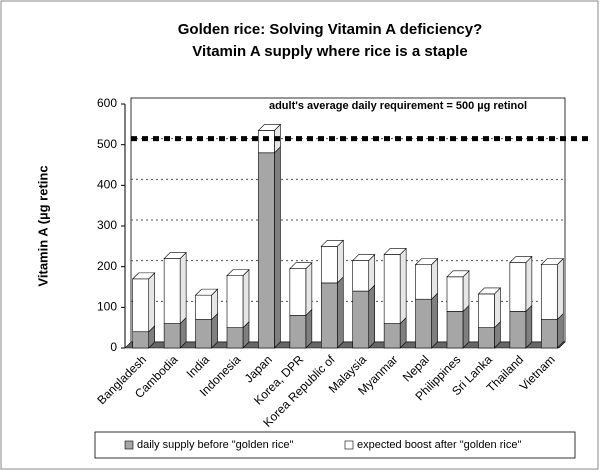  Describe the element at coordinates (335, 445) in the screenshot. I see `legend-box` at that location.